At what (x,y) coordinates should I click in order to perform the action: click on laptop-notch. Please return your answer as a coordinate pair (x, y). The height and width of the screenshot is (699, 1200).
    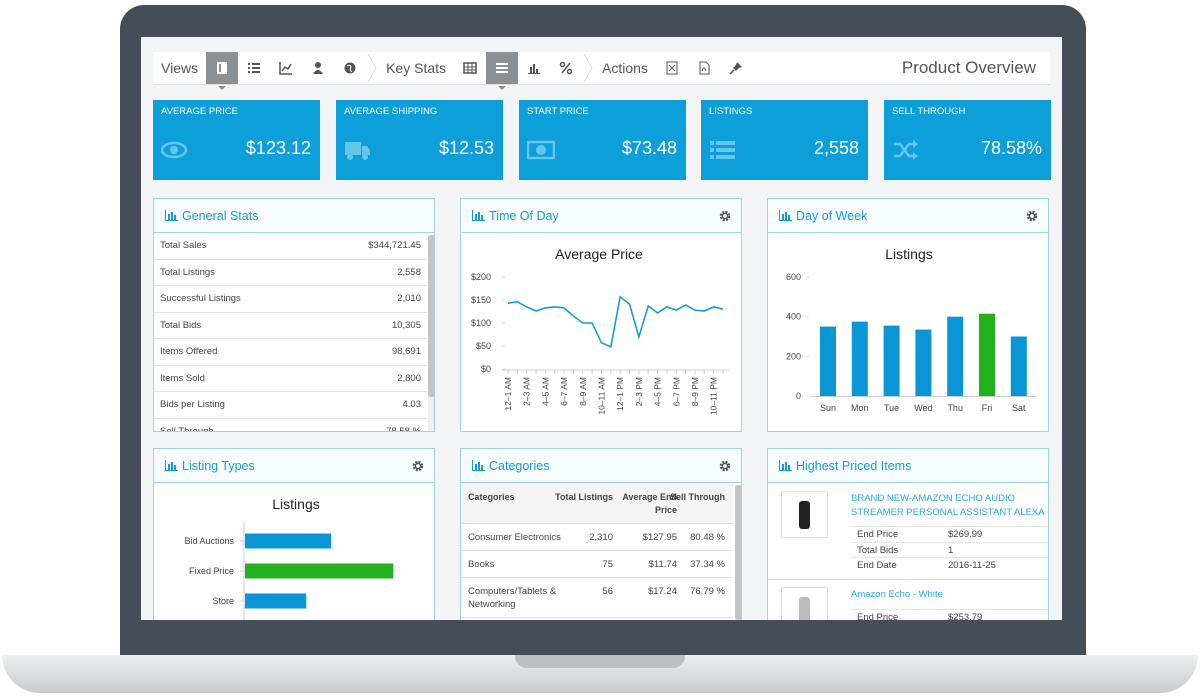
    Looking at the image, I should click on (600, 661).